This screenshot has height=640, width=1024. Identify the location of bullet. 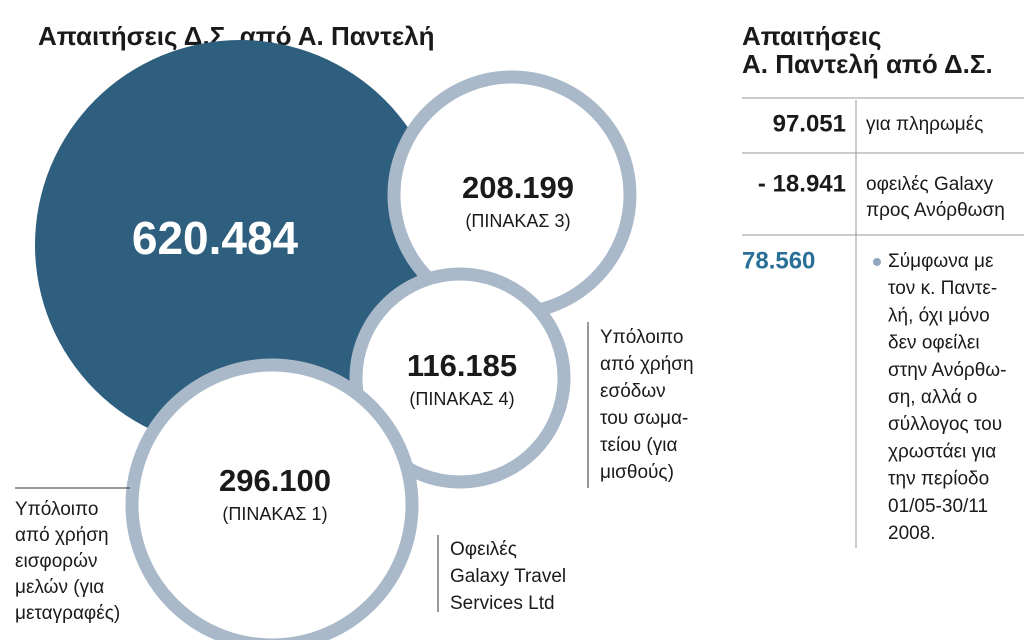
(877, 262).